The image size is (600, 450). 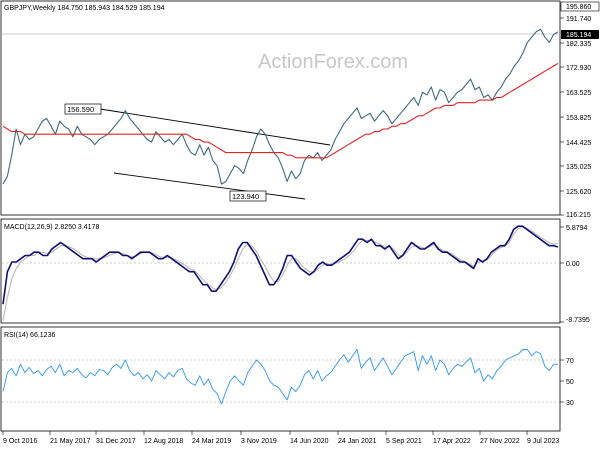 What do you see at coordinates (20, 441) in the screenshot?
I see `x-tick-label: 9 Oct 2016` at bounding box center [20, 441].